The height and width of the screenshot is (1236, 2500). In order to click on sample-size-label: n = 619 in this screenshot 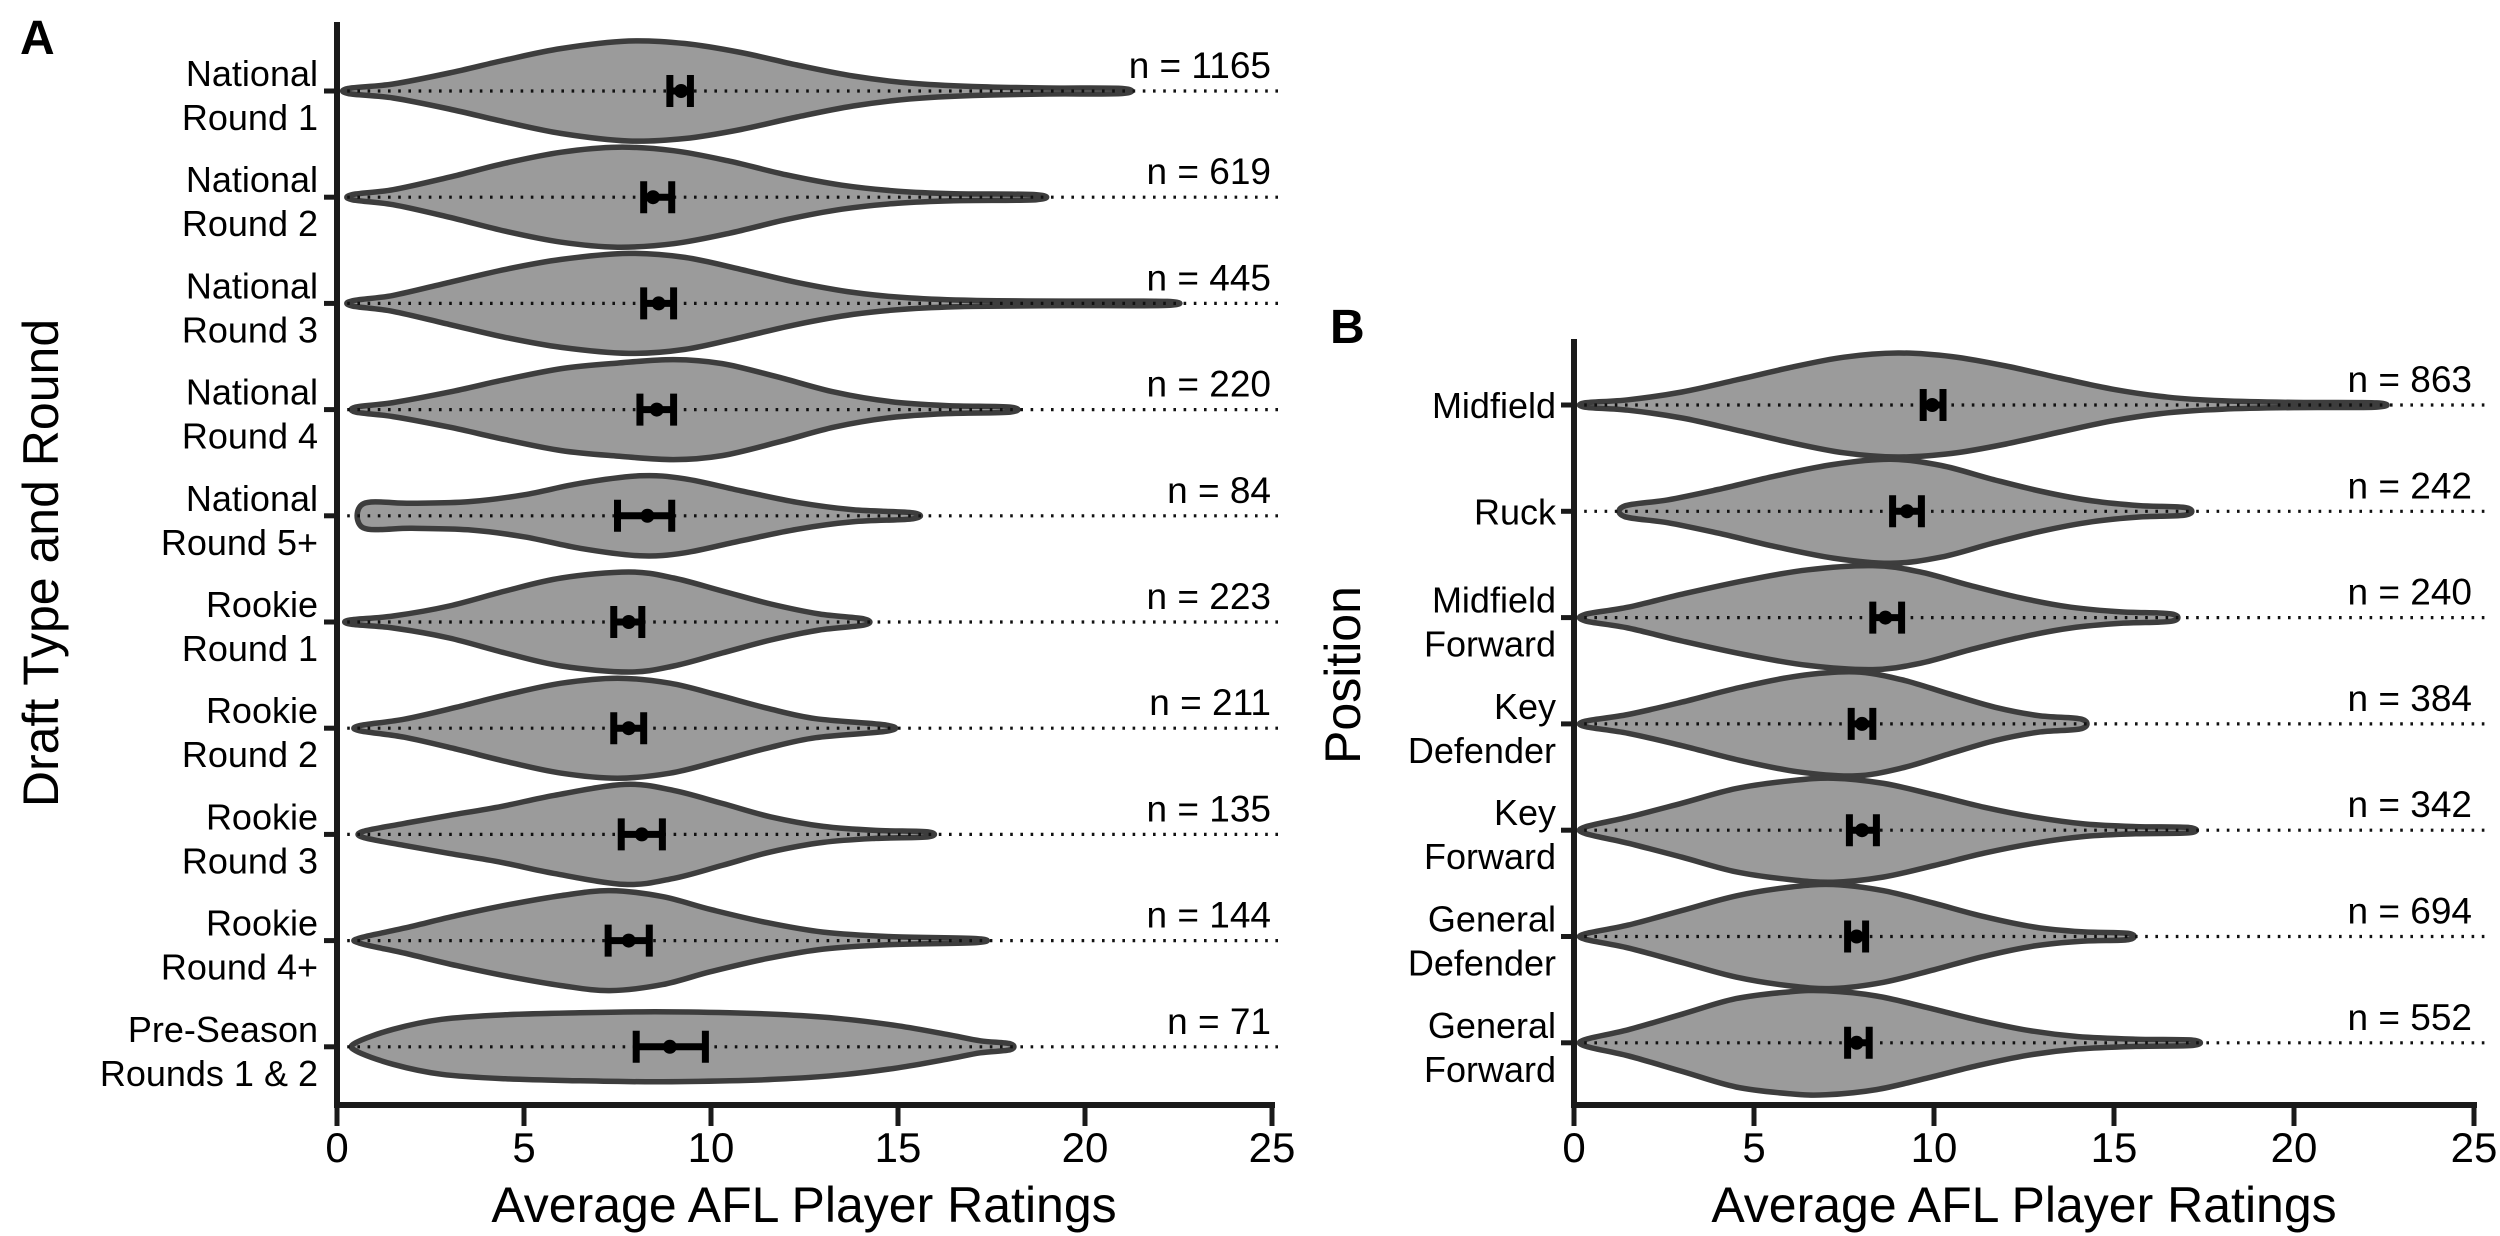, I will do `click(1209, 171)`.